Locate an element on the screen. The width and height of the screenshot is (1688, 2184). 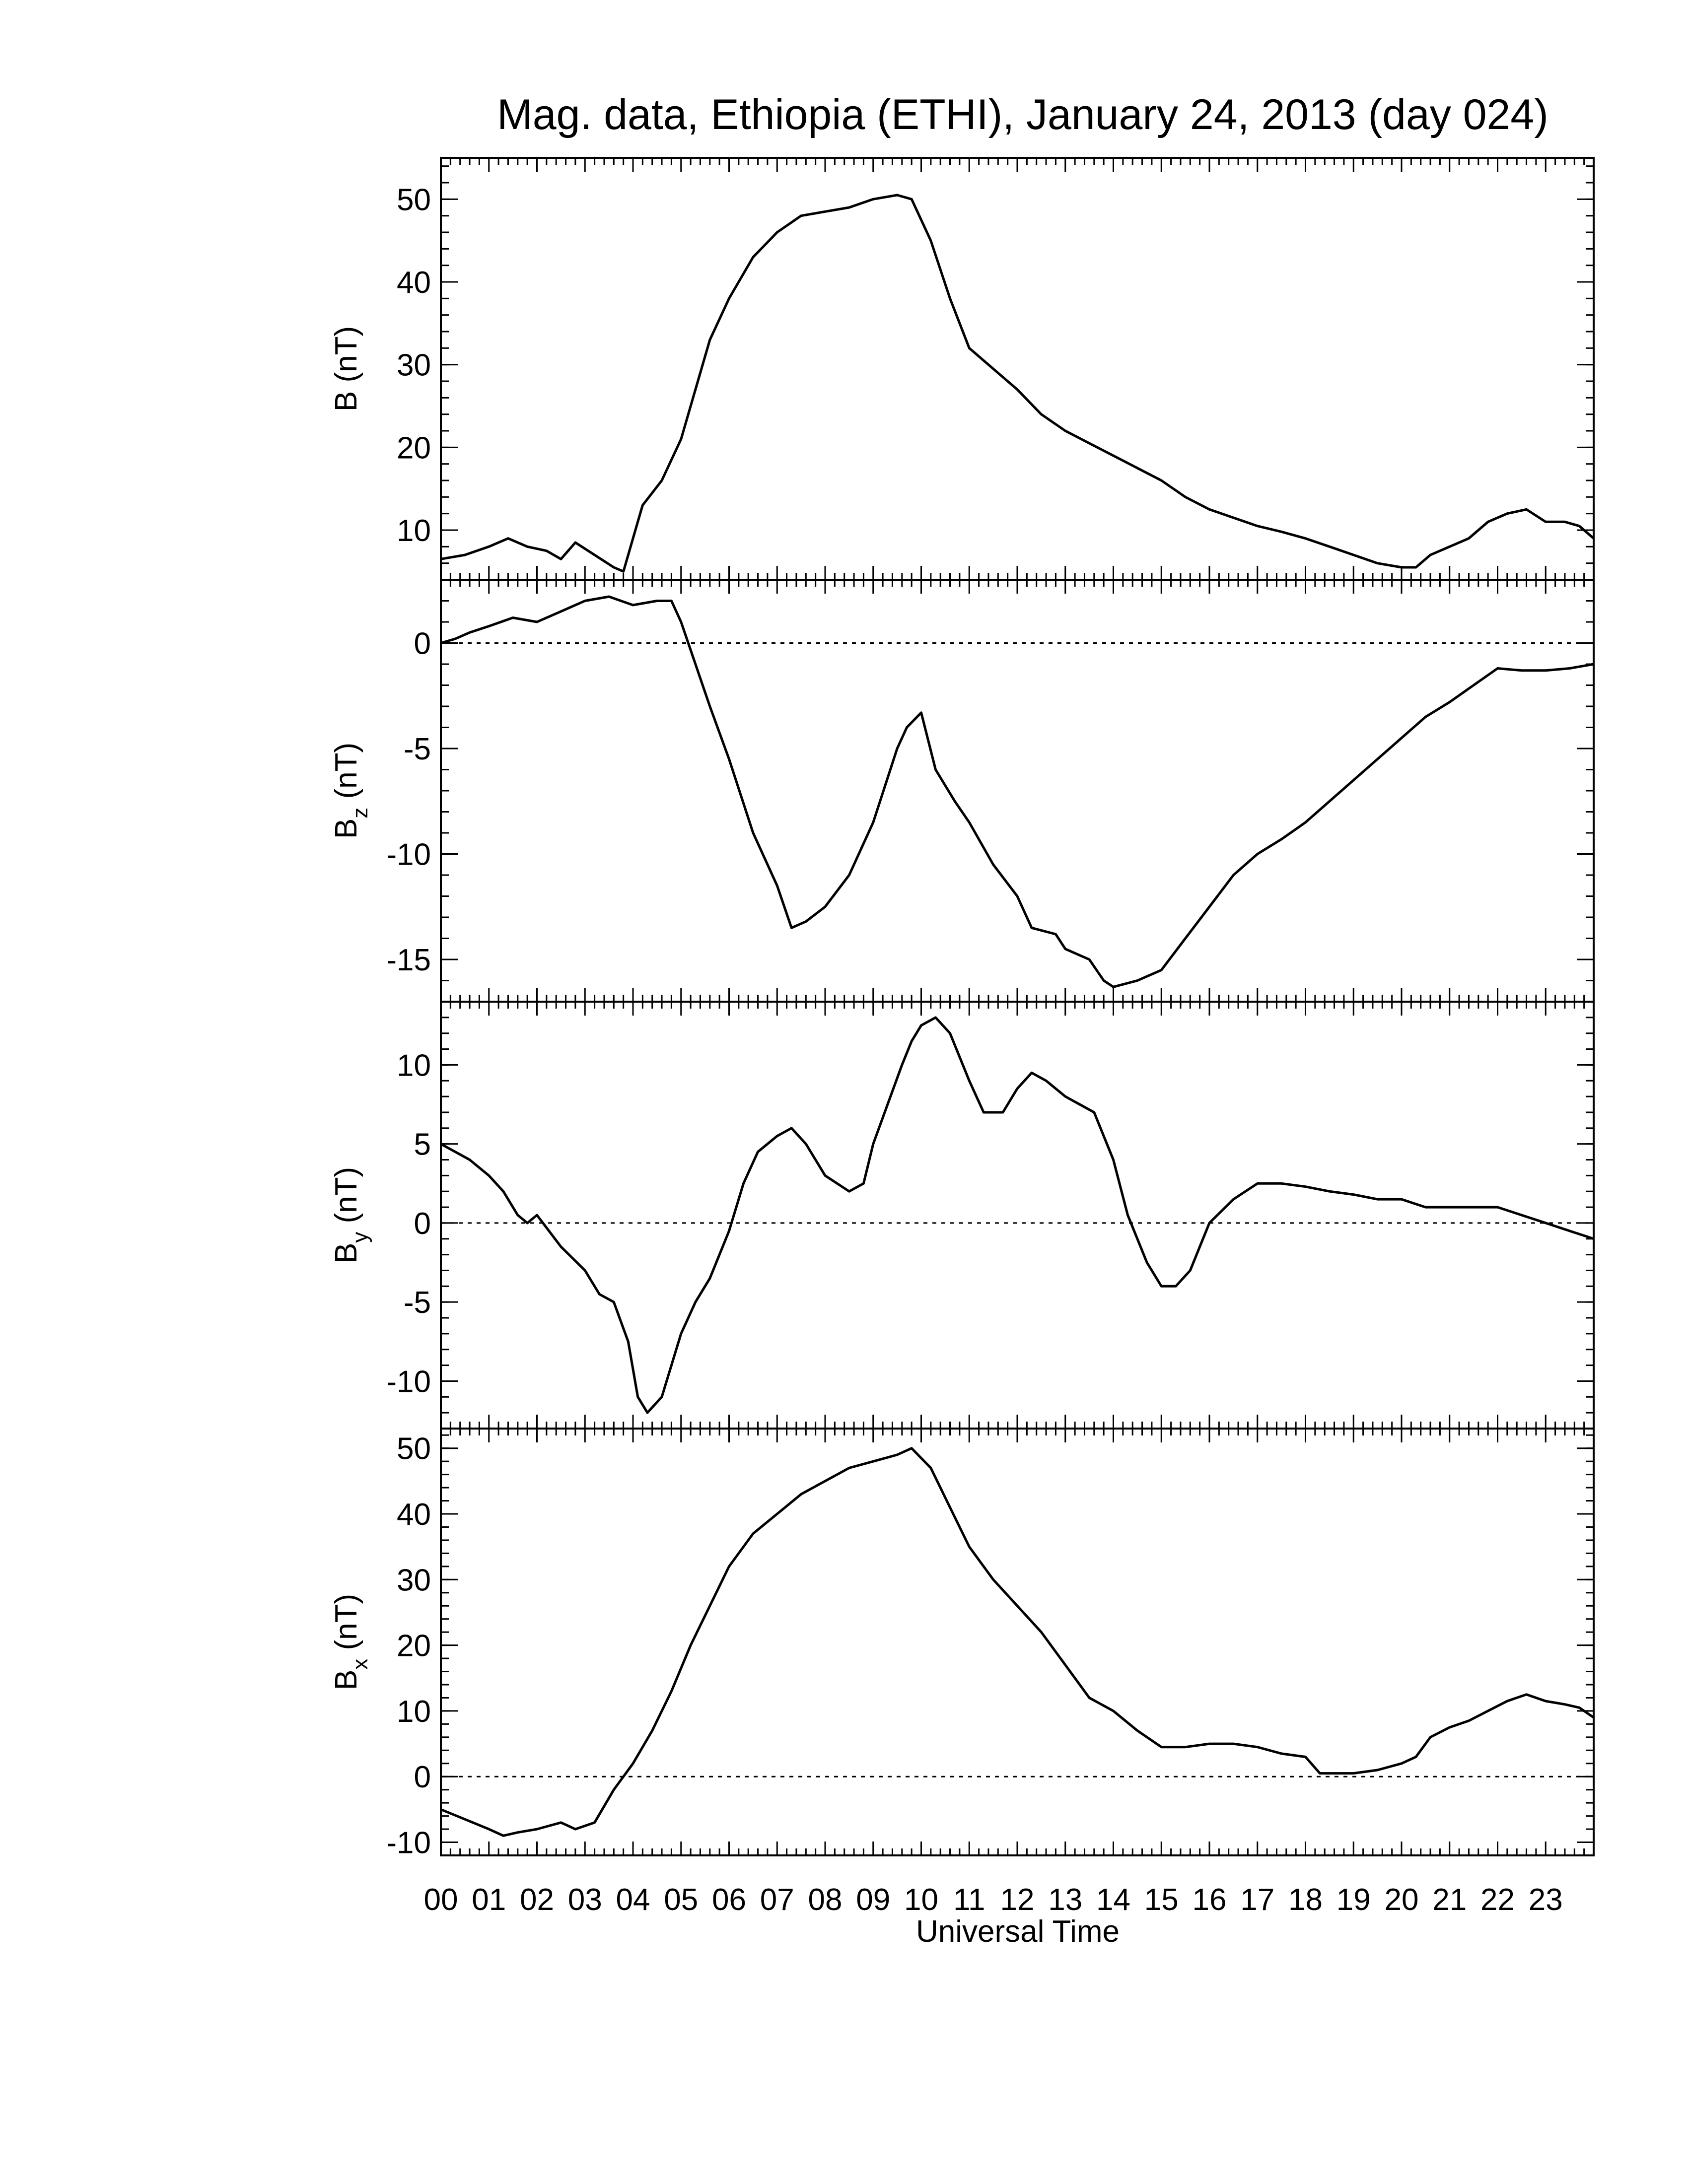
panel-By: -10 -5 0 5 10 By (nT) is located at coordinates (962, 1215).